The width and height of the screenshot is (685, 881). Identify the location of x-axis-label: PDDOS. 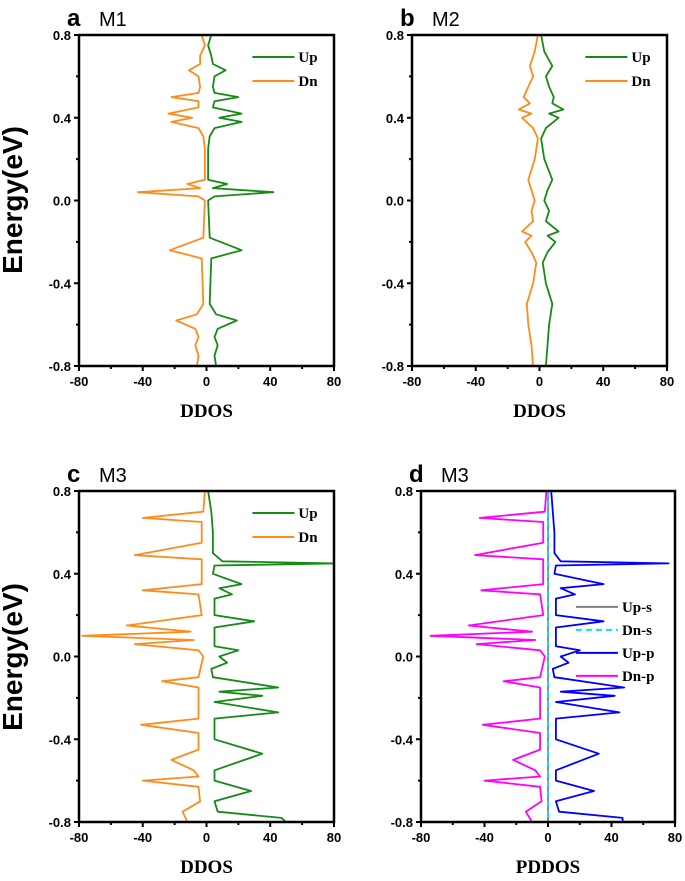
(548, 867).